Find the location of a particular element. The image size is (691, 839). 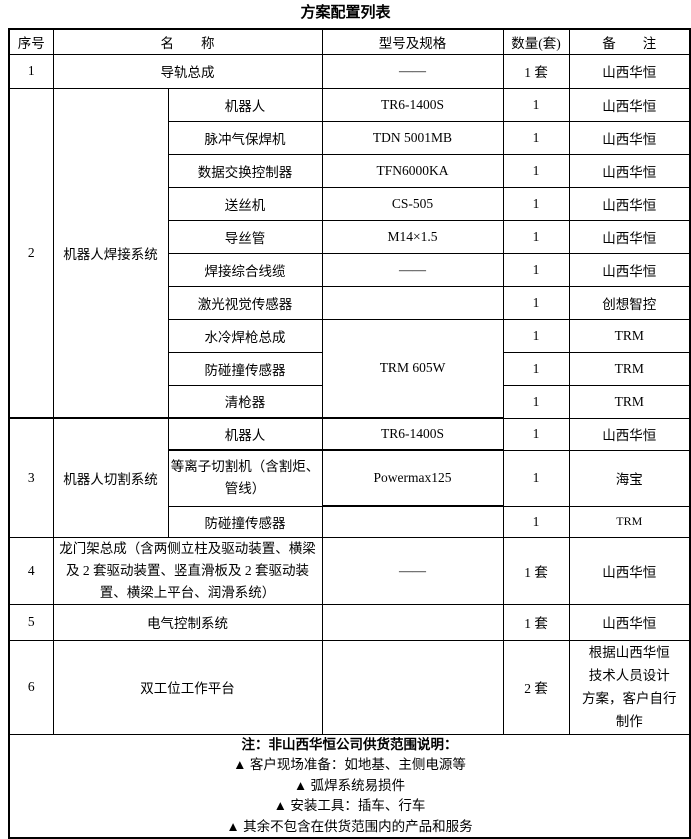

header-qty: 数量(套) is located at coordinates (536, 41).